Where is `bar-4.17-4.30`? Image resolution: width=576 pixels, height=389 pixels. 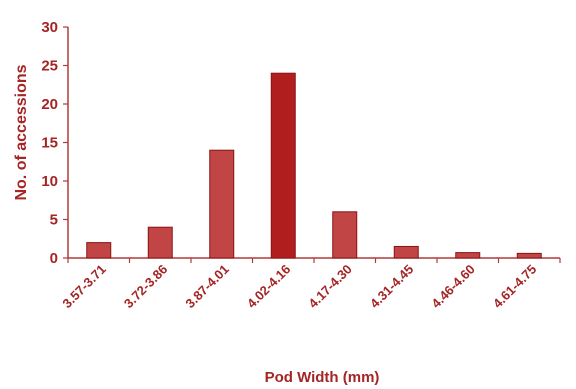
bar-4.17-4.30 is located at coordinates (345, 235).